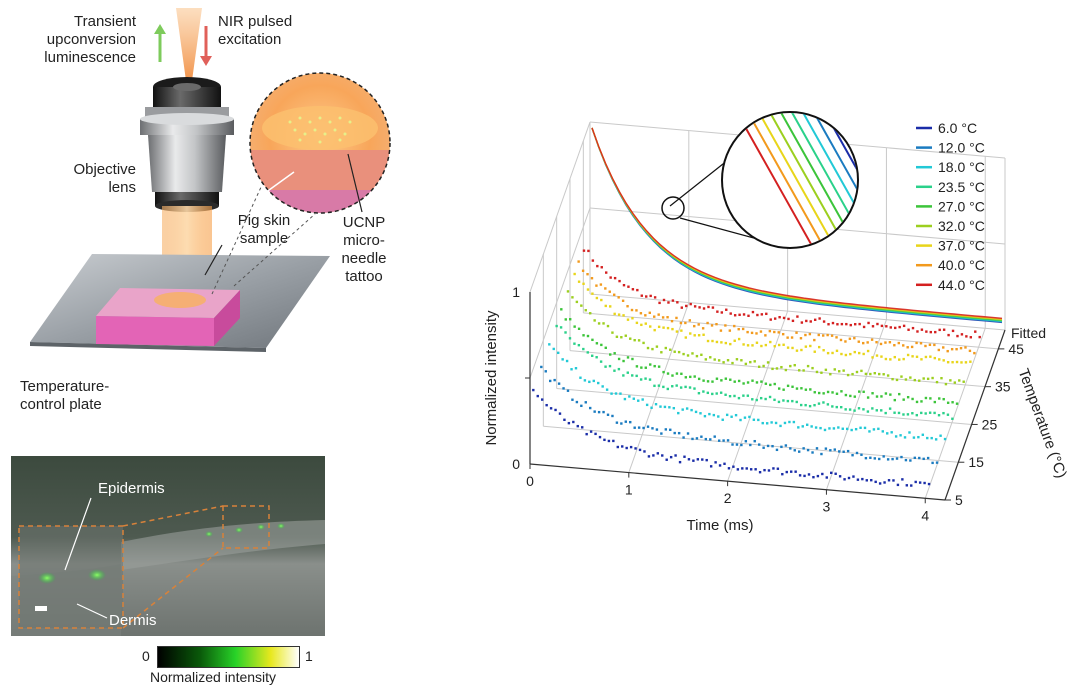  I want to click on x-tick-label: 1, so click(629, 490).